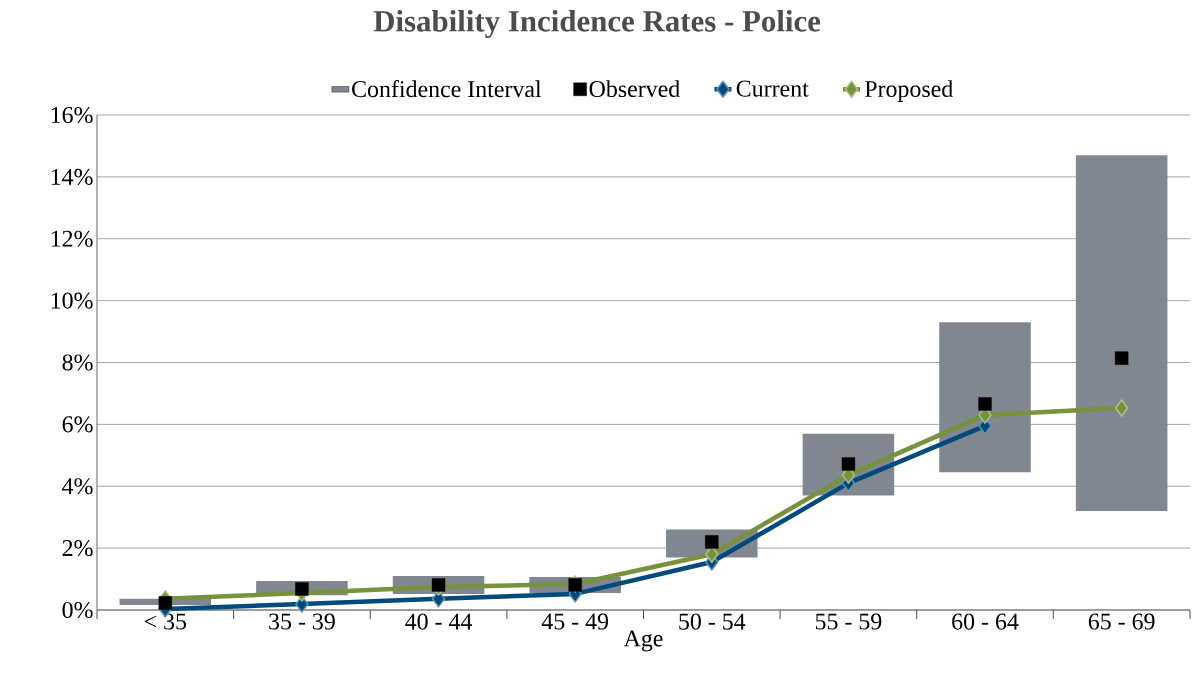 The image size is (1195, 680). What do you see at coordinates (597, 24) in the screenshot?
I see `chart-title: Disability Incidence Rates - Police` at bounding box center [597, 24].